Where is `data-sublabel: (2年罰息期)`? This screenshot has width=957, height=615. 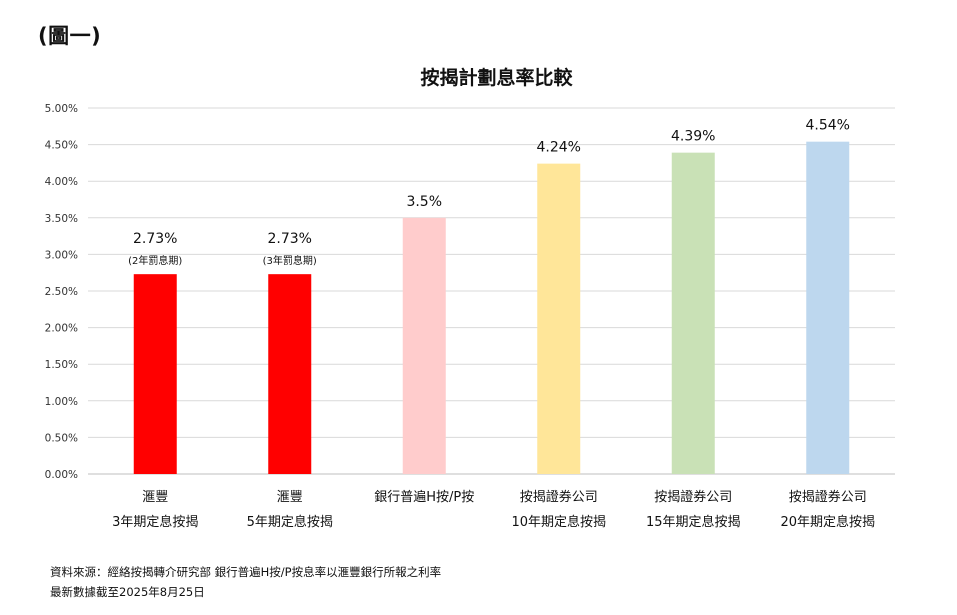
data-sublabel: (2年罰息期) is located at coordinates (155, 260).